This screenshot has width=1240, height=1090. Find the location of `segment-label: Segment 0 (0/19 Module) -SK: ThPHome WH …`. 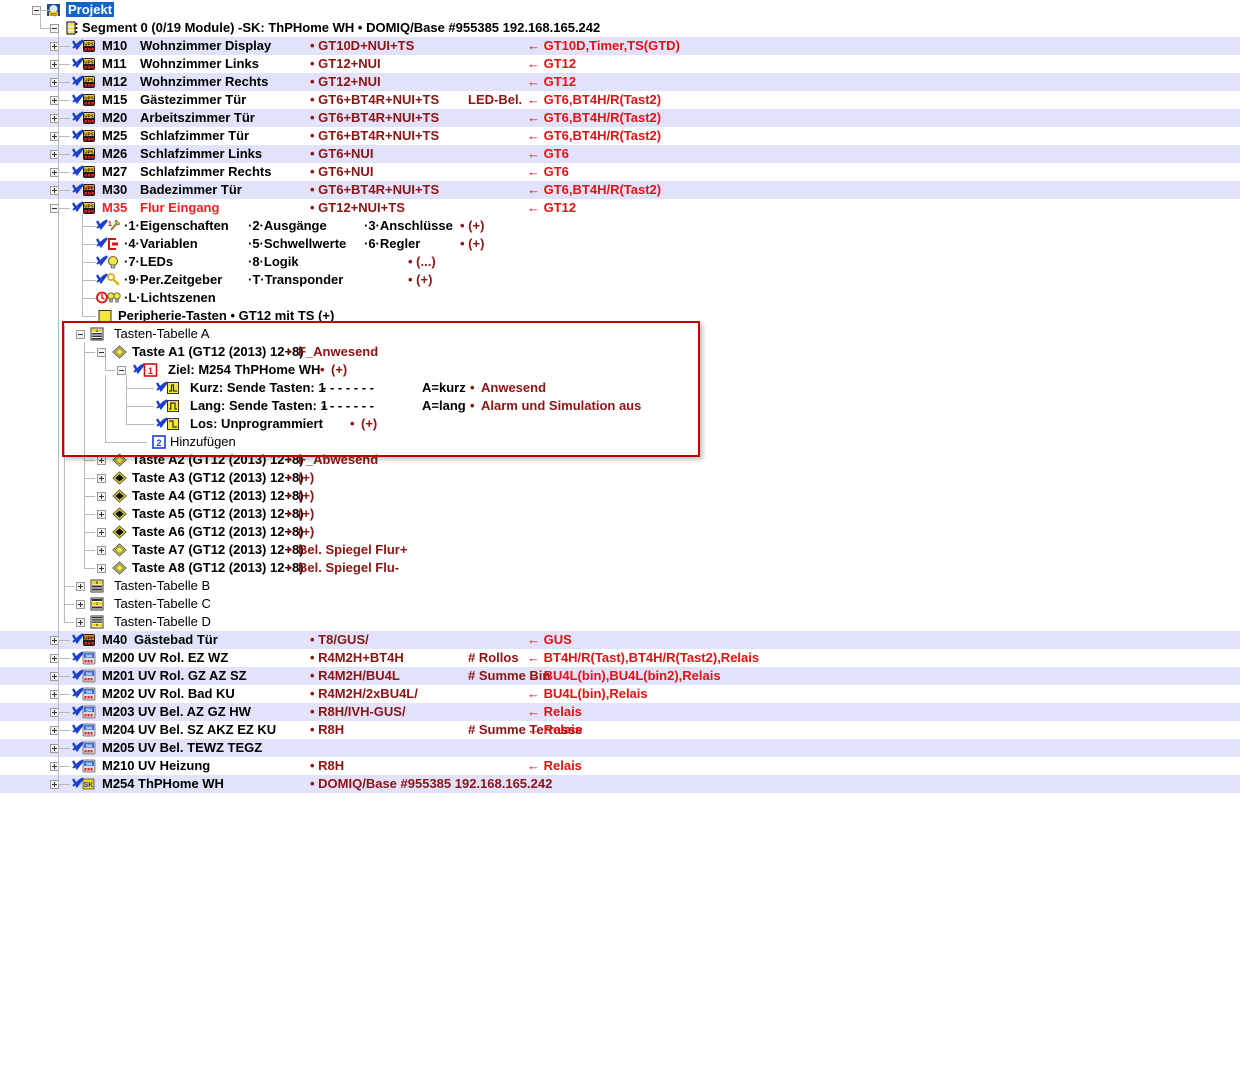

segment-label: Segment 0 (0/19 Module) -SK: ThPHome WH … is located at coordinates (341, 27).